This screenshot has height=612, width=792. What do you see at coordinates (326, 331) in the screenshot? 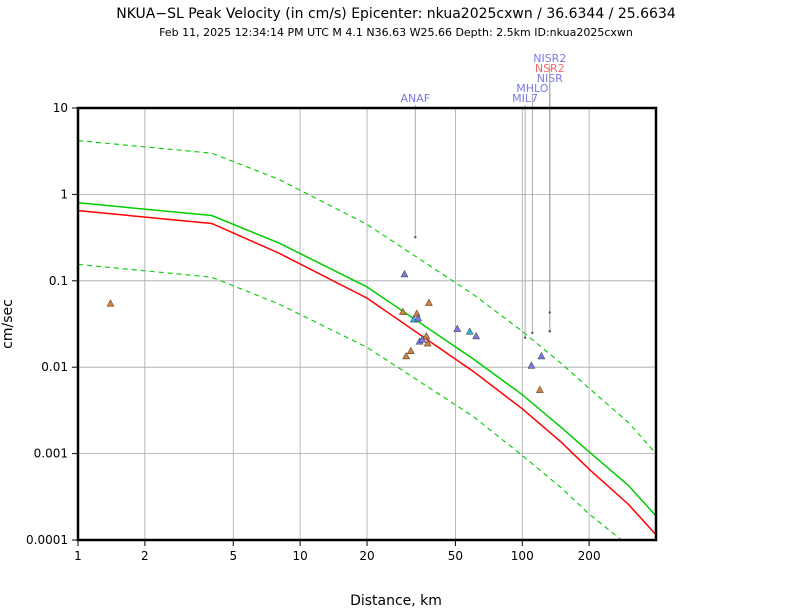
I see `data-points` at bounding box center [326, 331].